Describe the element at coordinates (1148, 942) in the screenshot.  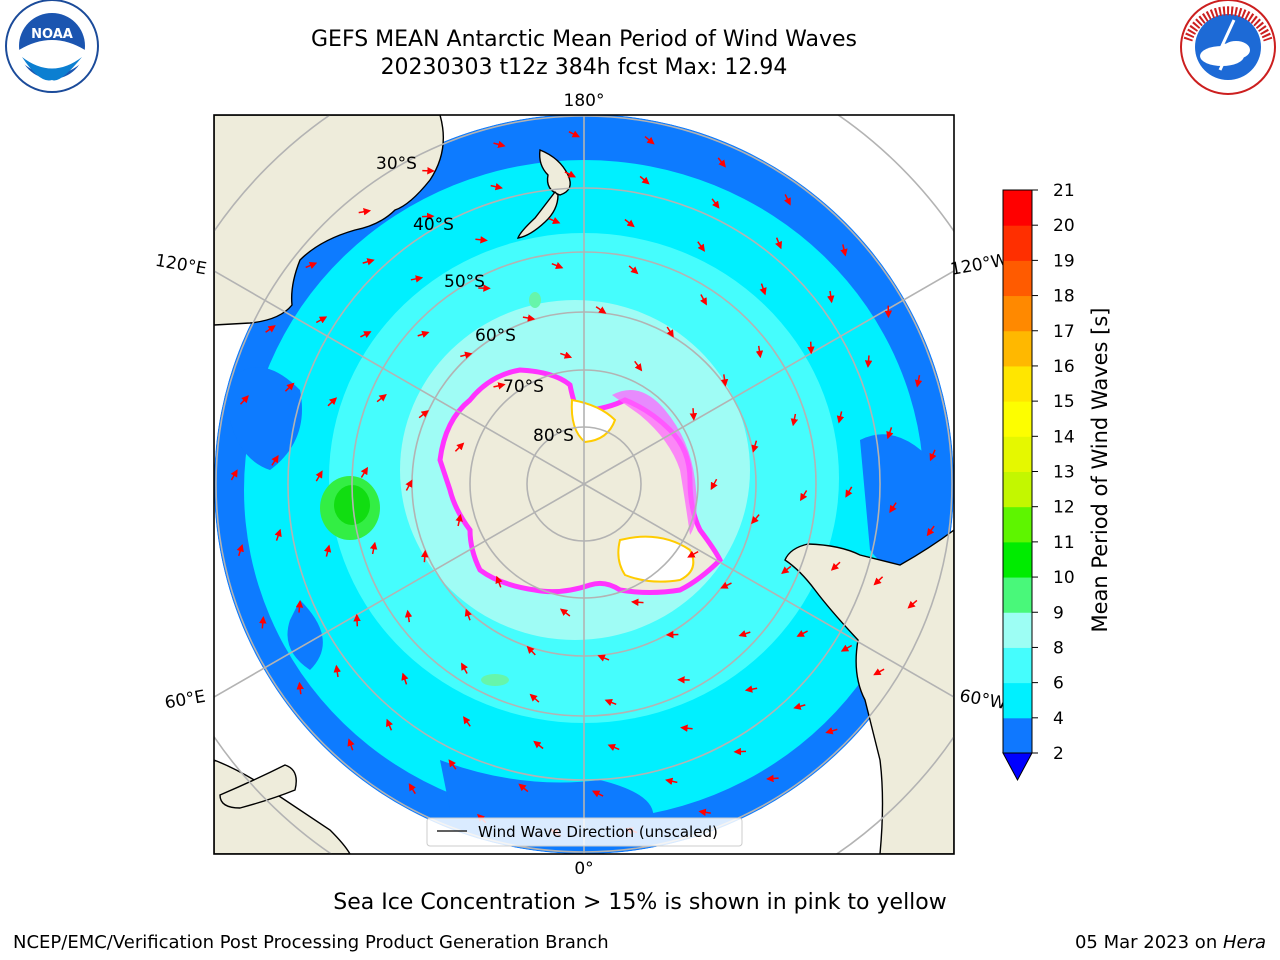
I see `date-text: 05 Mar 2023 on` at that location.